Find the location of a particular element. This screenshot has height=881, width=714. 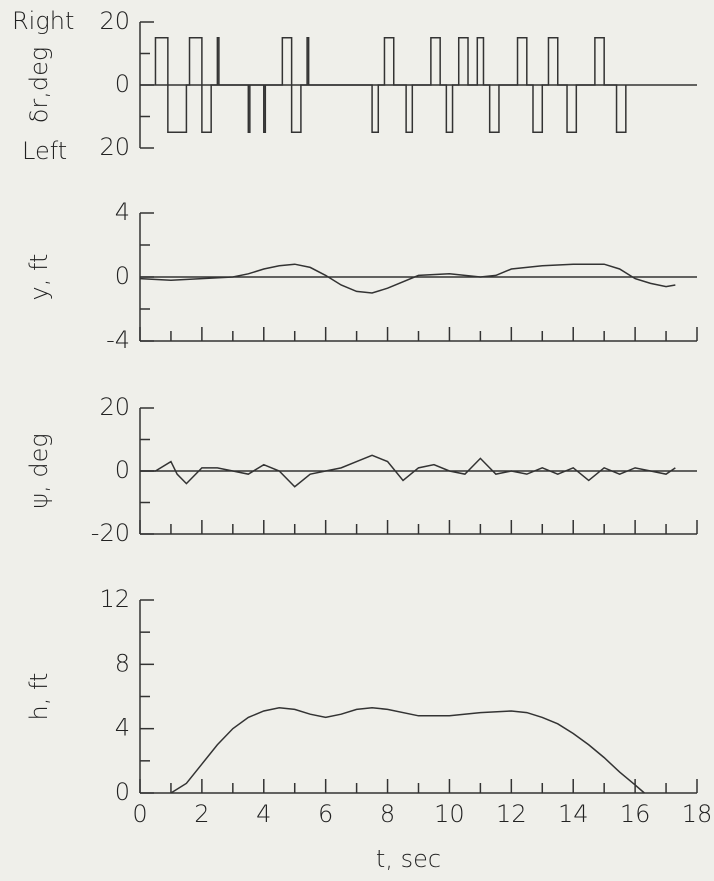

x-tick-label: 0 is located at coordinates (139, 814).